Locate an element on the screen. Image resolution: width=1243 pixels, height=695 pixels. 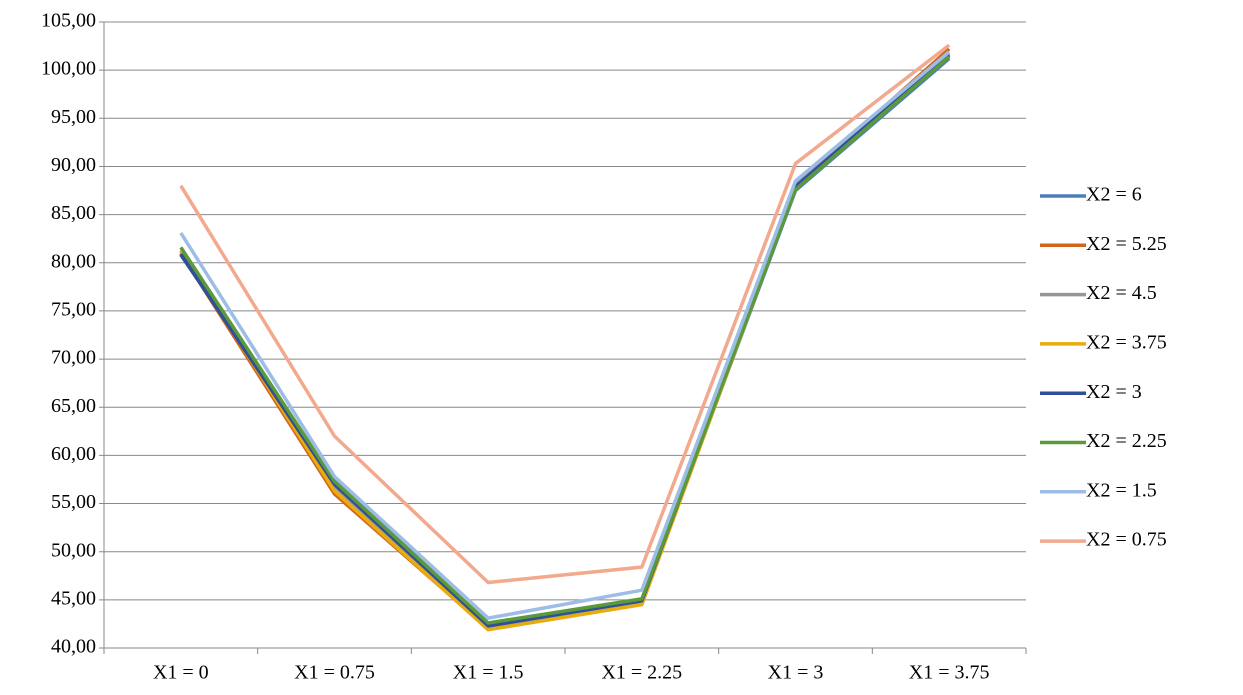
y-tick-label: 75,00 is located at coordinates (73, 310).